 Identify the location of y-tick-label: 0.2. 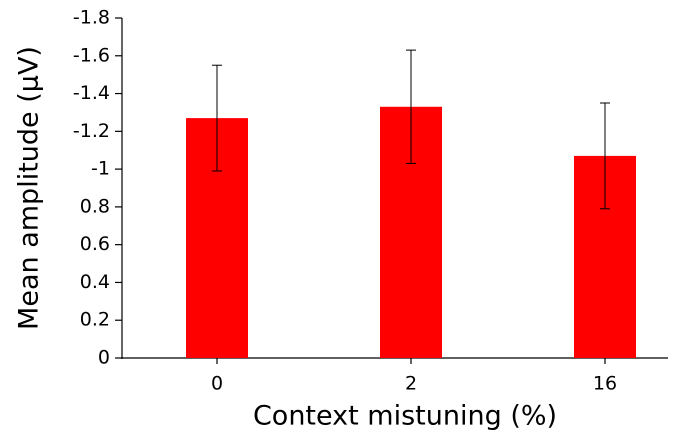
(95, 320).